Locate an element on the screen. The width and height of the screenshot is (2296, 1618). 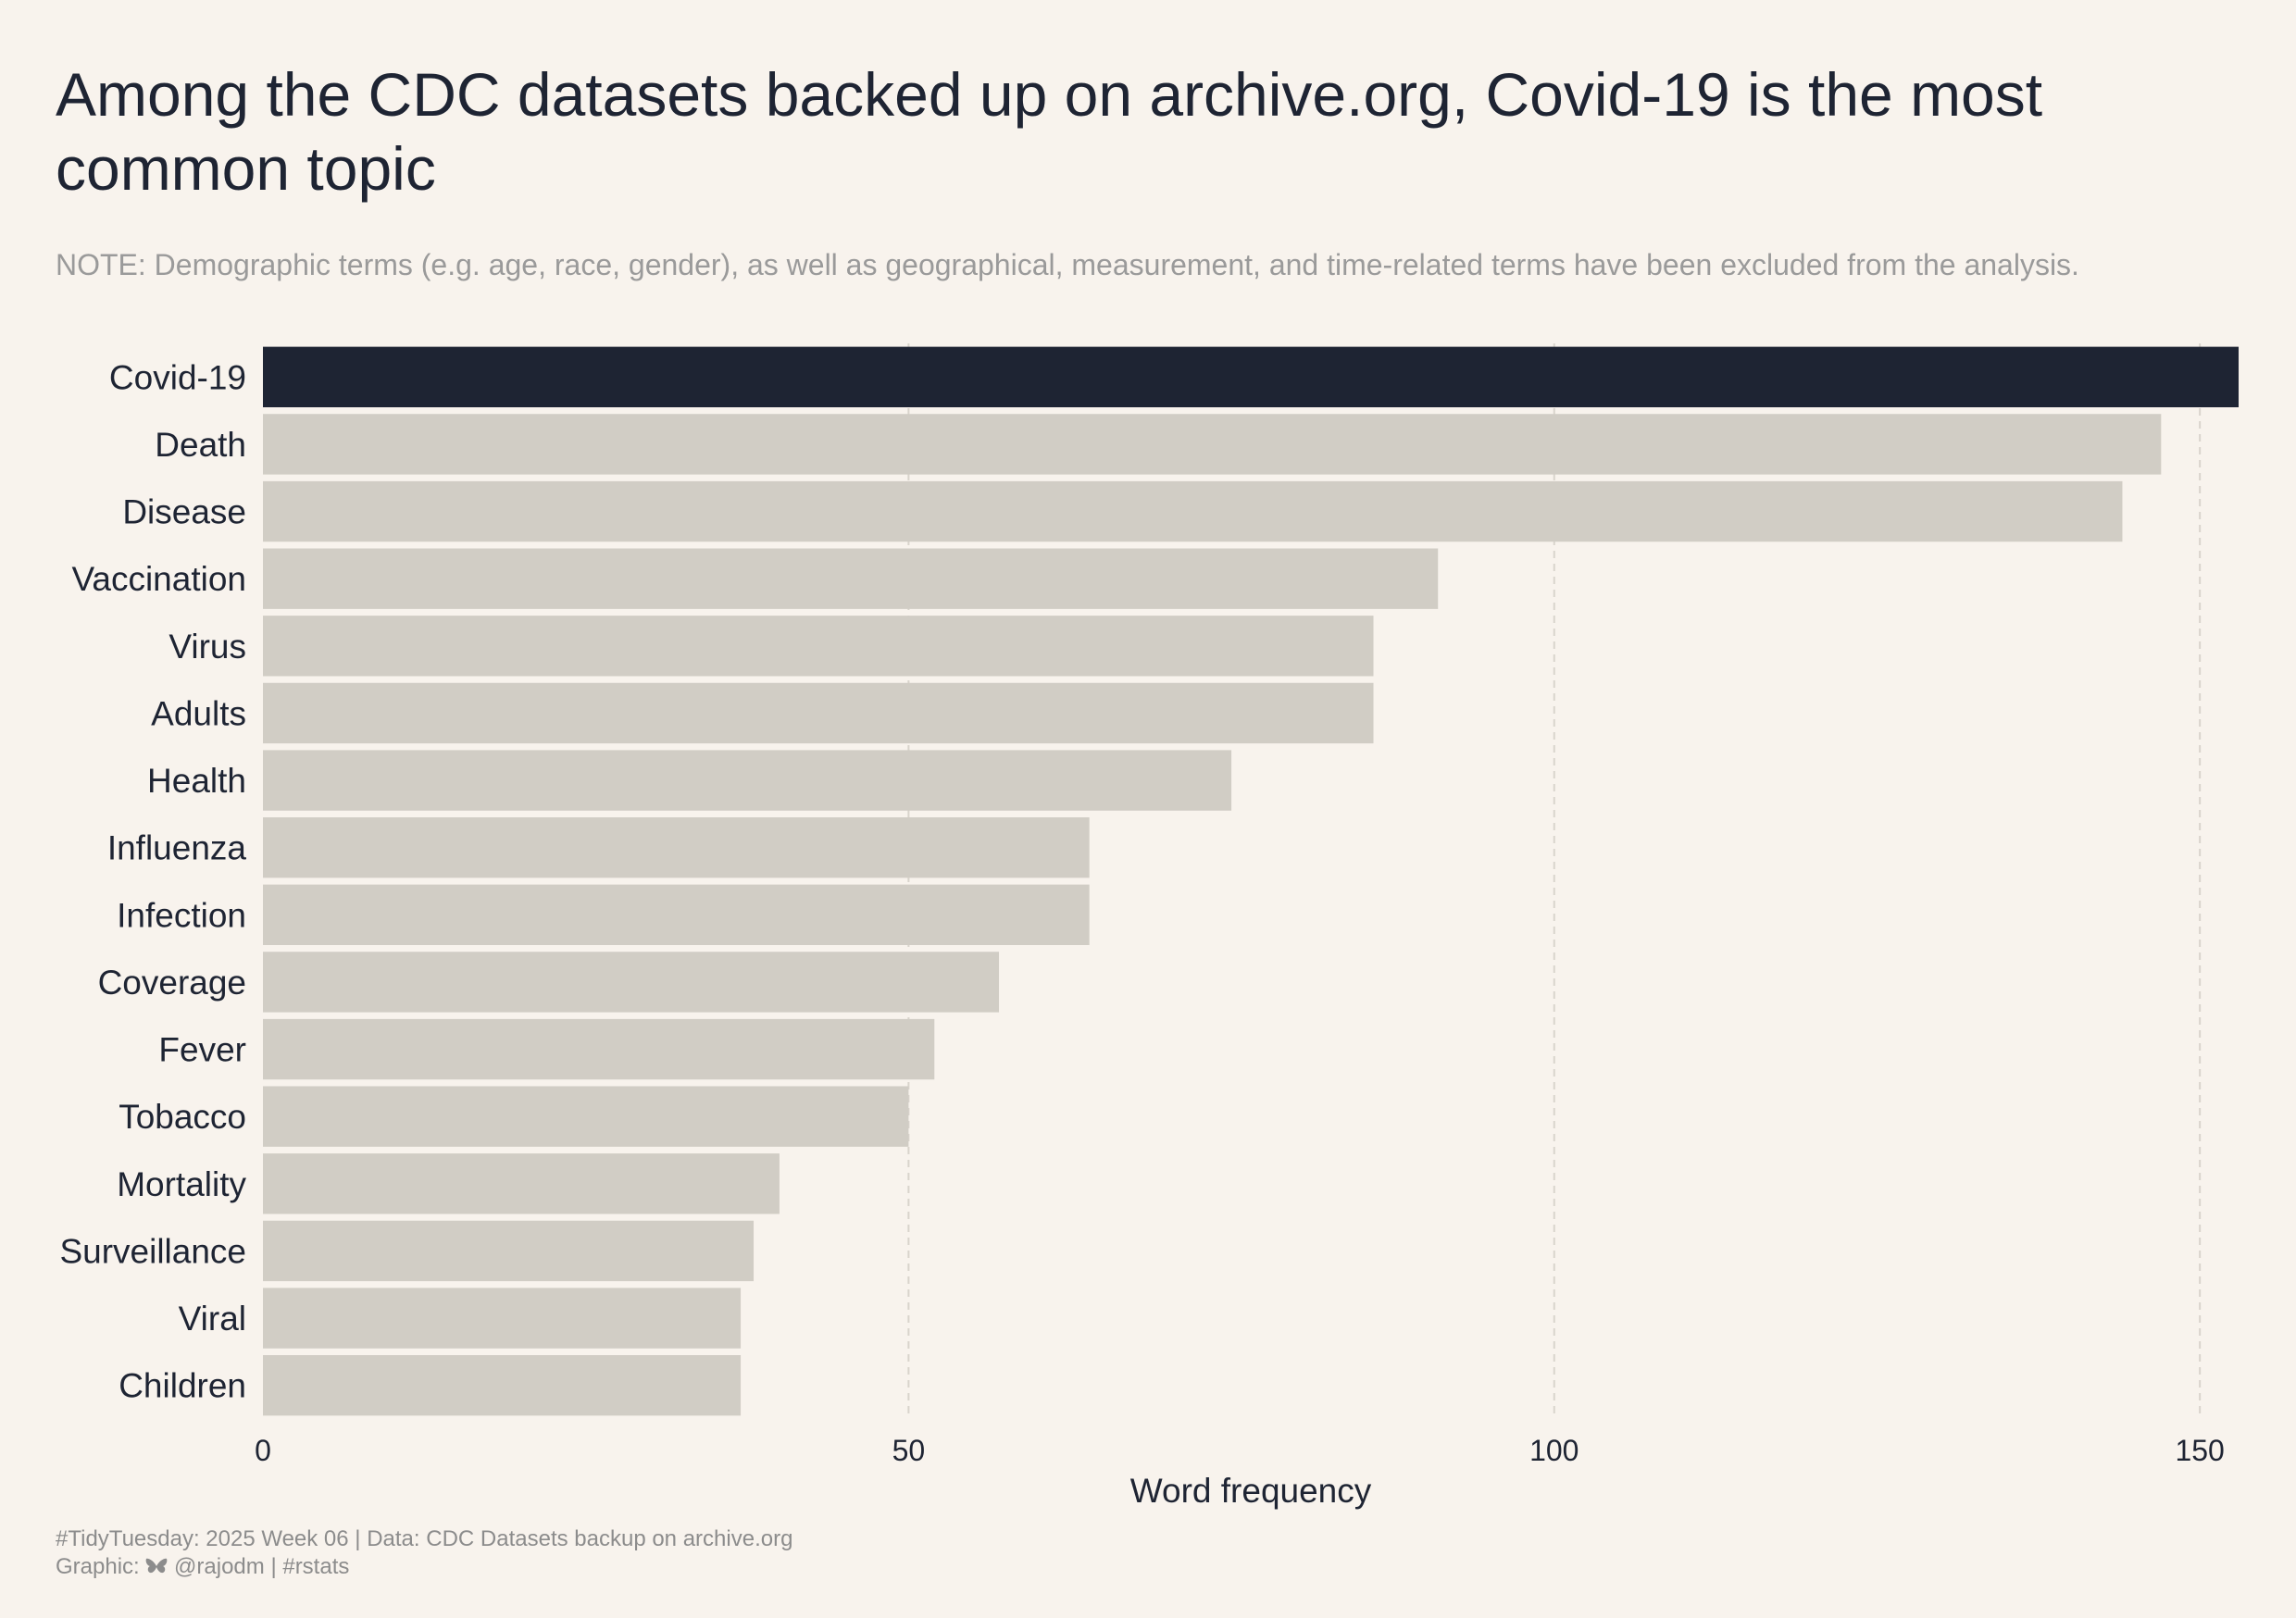
caption-author: @rajodm | #rstats is located at coordinates (262, 1566).